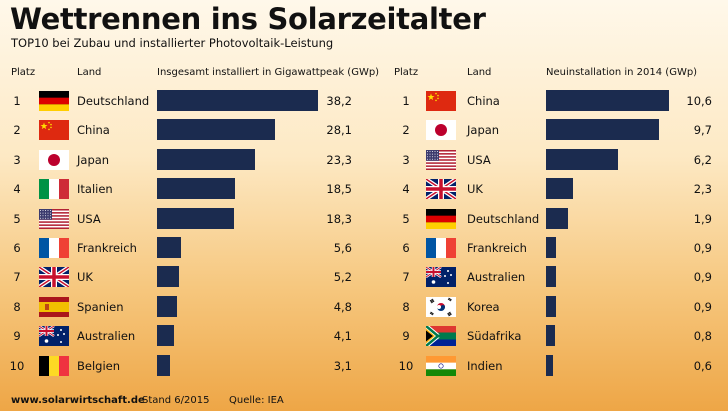 This screenshot has width=728, height=411. Describe the element at coordinates (100, 306) in the screenshot. I see `country-label: Spanien` at that location.